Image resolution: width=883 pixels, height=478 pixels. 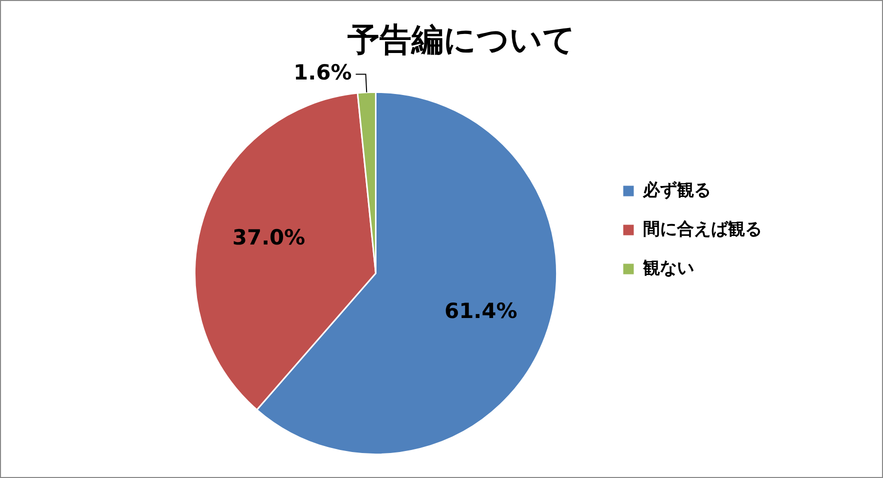 What do you see at coordinates (481, 311) in the screenshot?
I see `data-label: 61.4%` at bounding box center [481, 311].